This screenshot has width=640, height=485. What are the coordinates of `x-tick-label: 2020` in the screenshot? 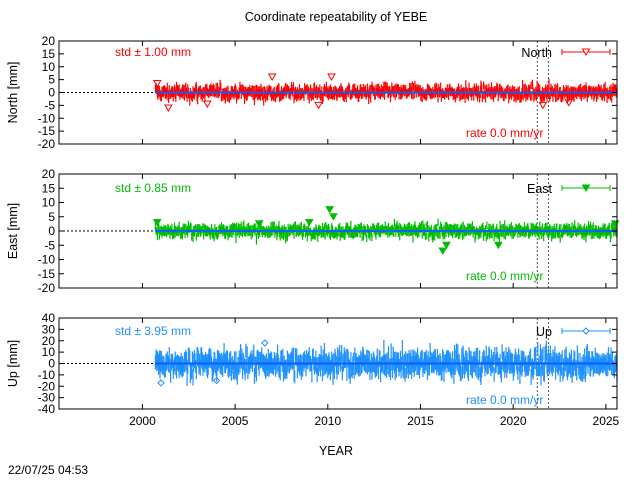 It's located at (513, 421).